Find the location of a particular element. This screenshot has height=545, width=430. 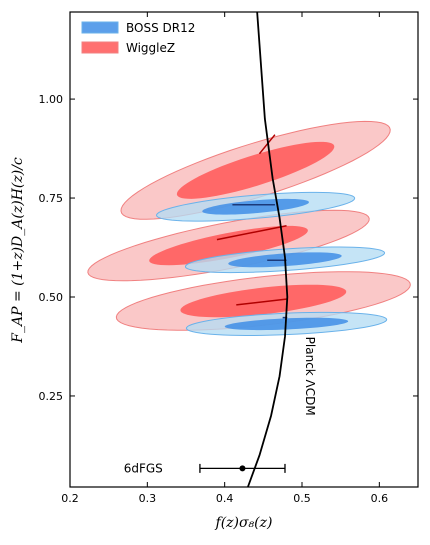

y-tick-label: 0.50 is located at coordinates (51, 297).